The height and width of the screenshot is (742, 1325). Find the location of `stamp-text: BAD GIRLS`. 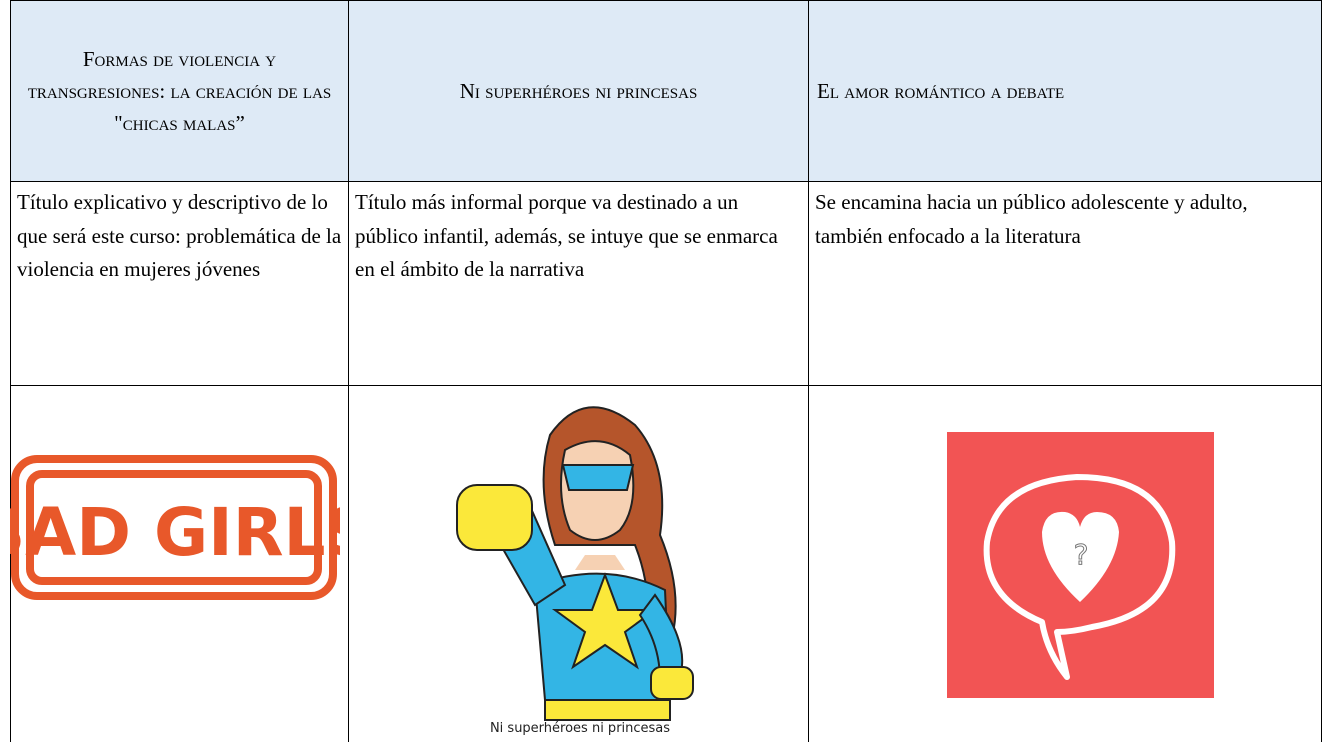

stamp-text: BAD GIRLS is located at coordinates (175, 532).